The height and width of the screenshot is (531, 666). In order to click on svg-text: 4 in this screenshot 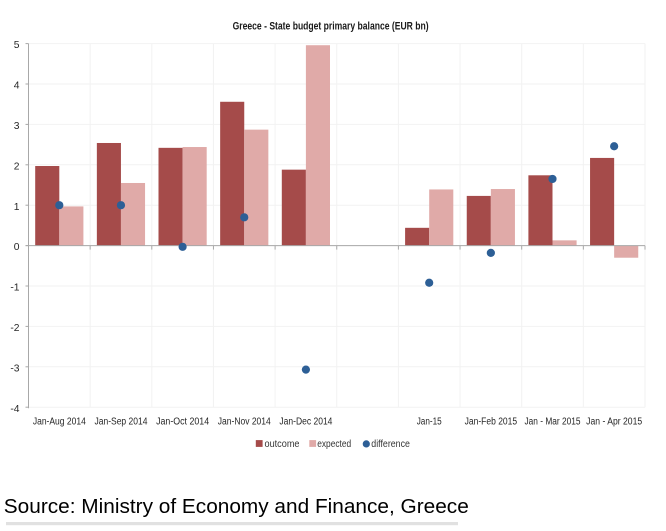, I will do `click(17, 86)`.